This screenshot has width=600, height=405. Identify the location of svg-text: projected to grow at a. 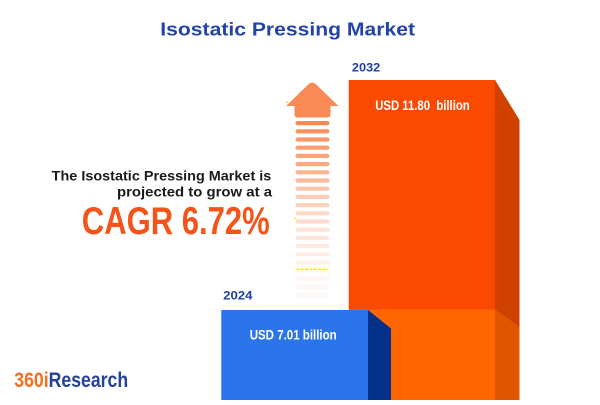
(194, 191).